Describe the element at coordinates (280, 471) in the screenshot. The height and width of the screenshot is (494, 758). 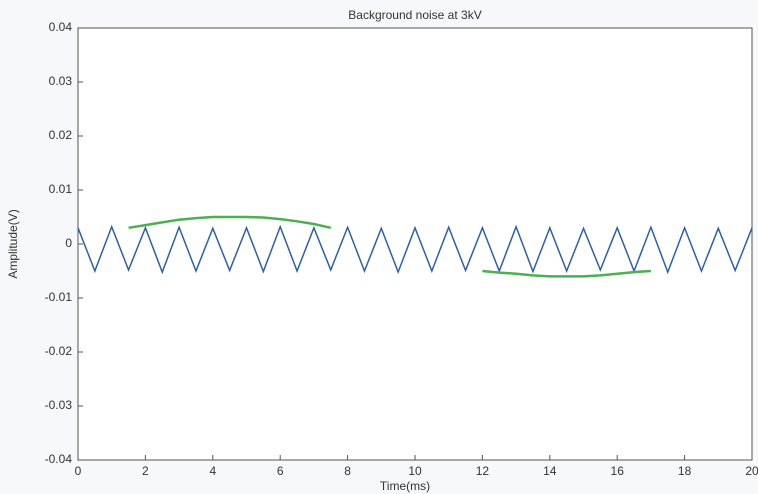
I see `x-tick-label: 6` at that location.